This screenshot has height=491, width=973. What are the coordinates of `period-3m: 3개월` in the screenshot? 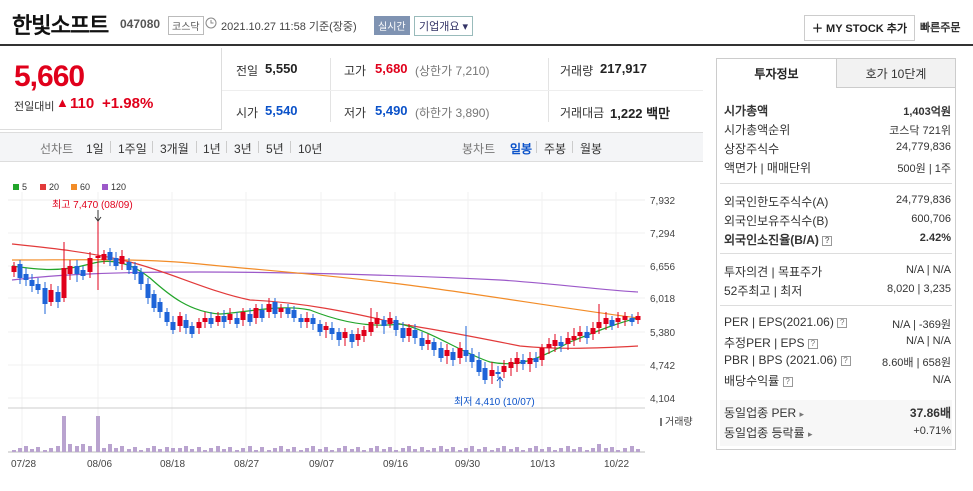 It's located at (174, 149).